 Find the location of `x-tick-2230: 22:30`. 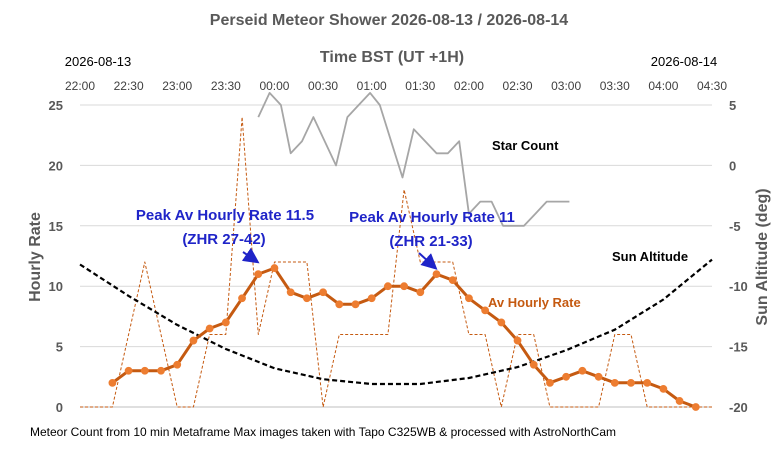

x-tick-2230: 22:30 is located at coordinates (129, 86).